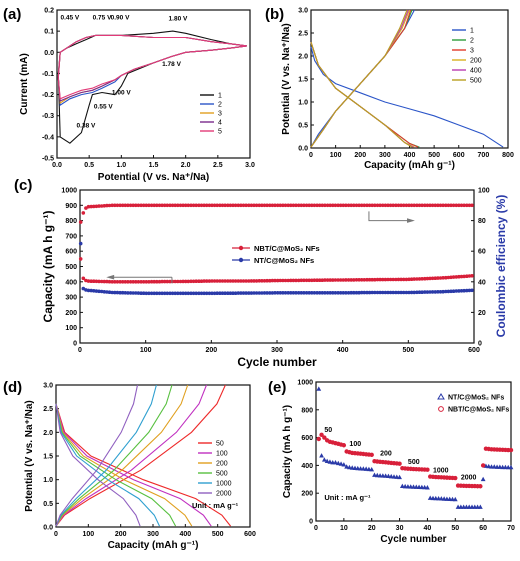 The image size is (520, 561). I want to click on panel-label: (a), so click(12, 14).